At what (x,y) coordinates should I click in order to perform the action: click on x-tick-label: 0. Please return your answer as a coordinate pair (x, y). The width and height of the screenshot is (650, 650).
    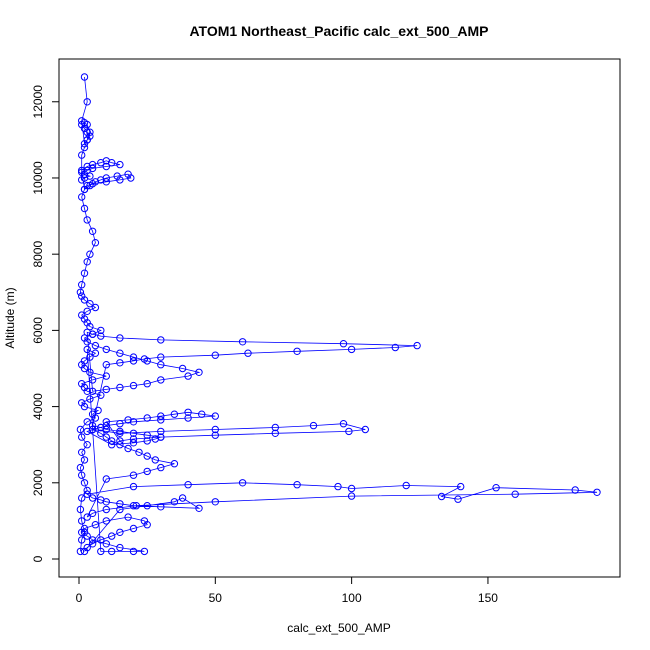
    Looking at the image, I should click on (79, 598).